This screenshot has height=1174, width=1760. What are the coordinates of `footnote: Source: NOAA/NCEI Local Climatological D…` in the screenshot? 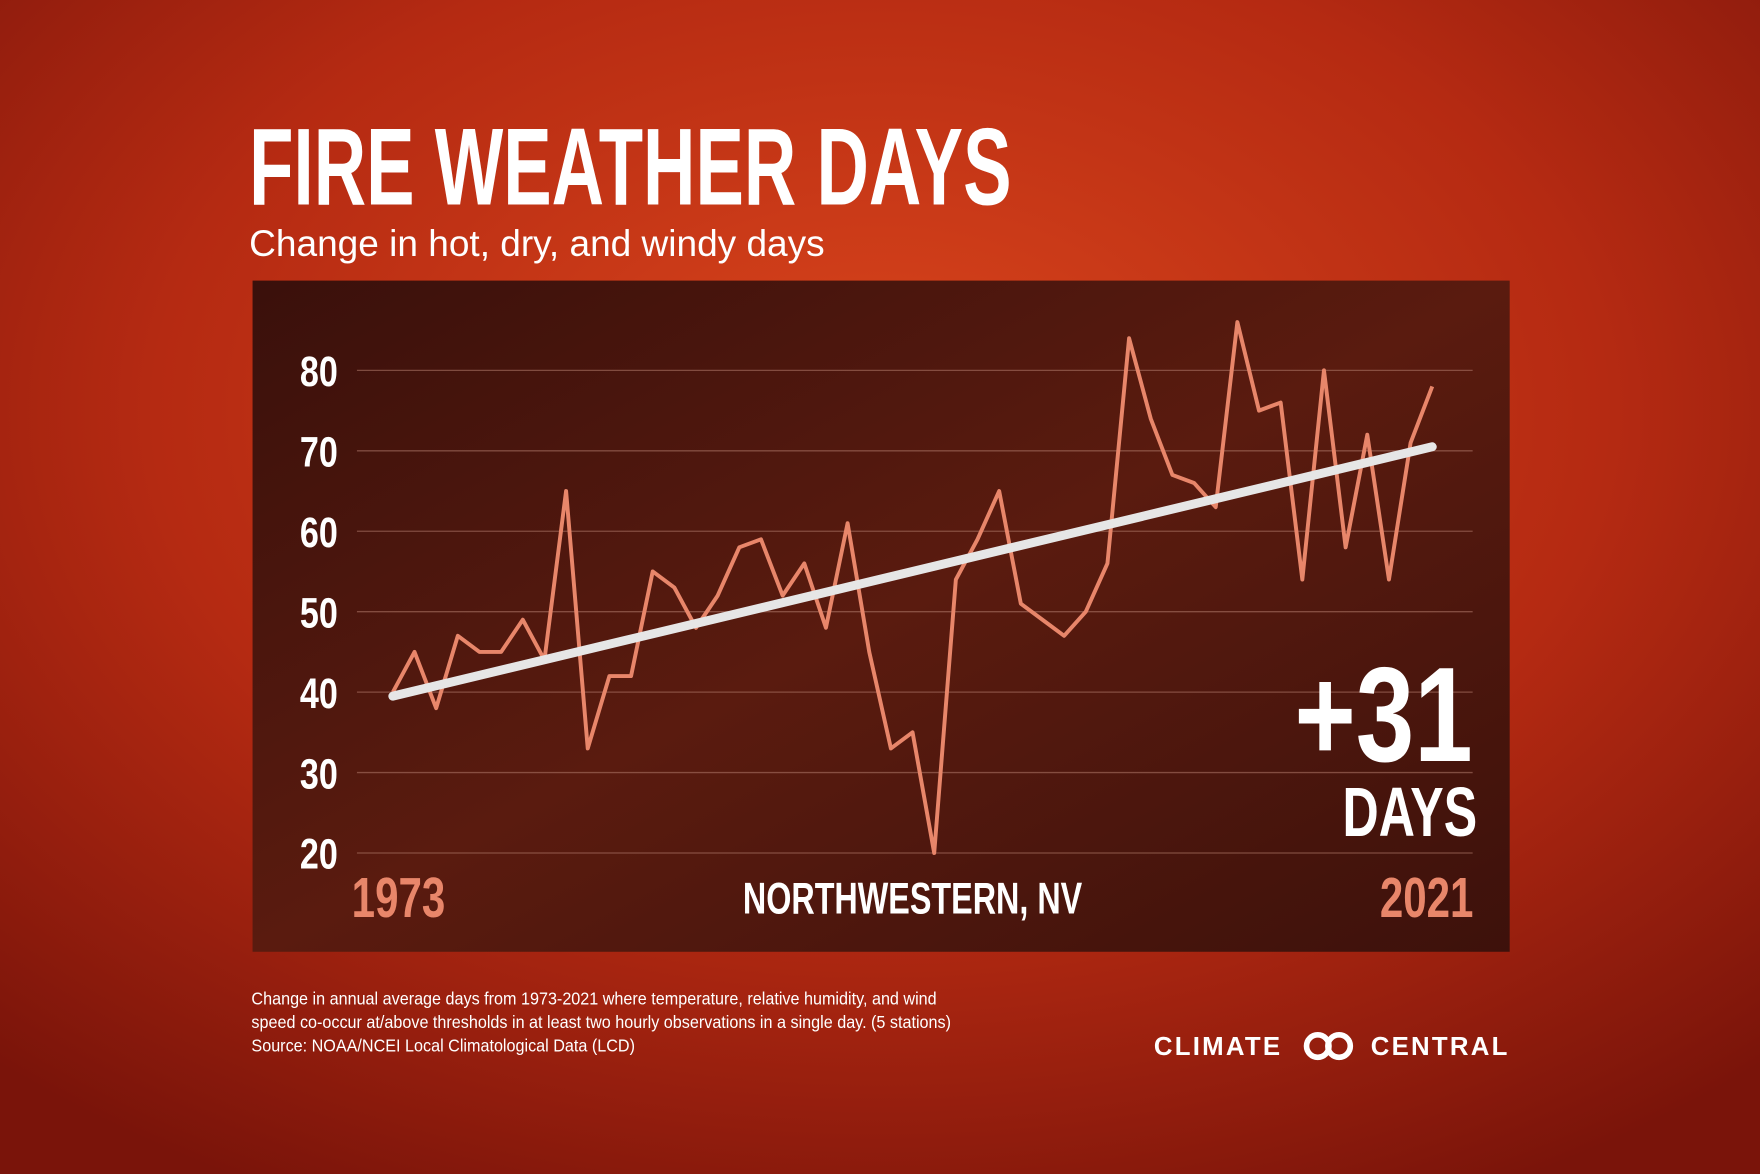 It's located at (443, 1046).